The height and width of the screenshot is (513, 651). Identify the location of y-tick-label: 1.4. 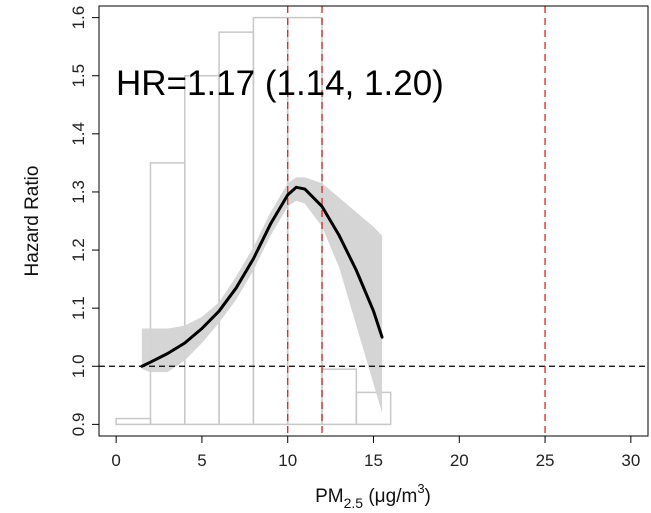
(78, 134).